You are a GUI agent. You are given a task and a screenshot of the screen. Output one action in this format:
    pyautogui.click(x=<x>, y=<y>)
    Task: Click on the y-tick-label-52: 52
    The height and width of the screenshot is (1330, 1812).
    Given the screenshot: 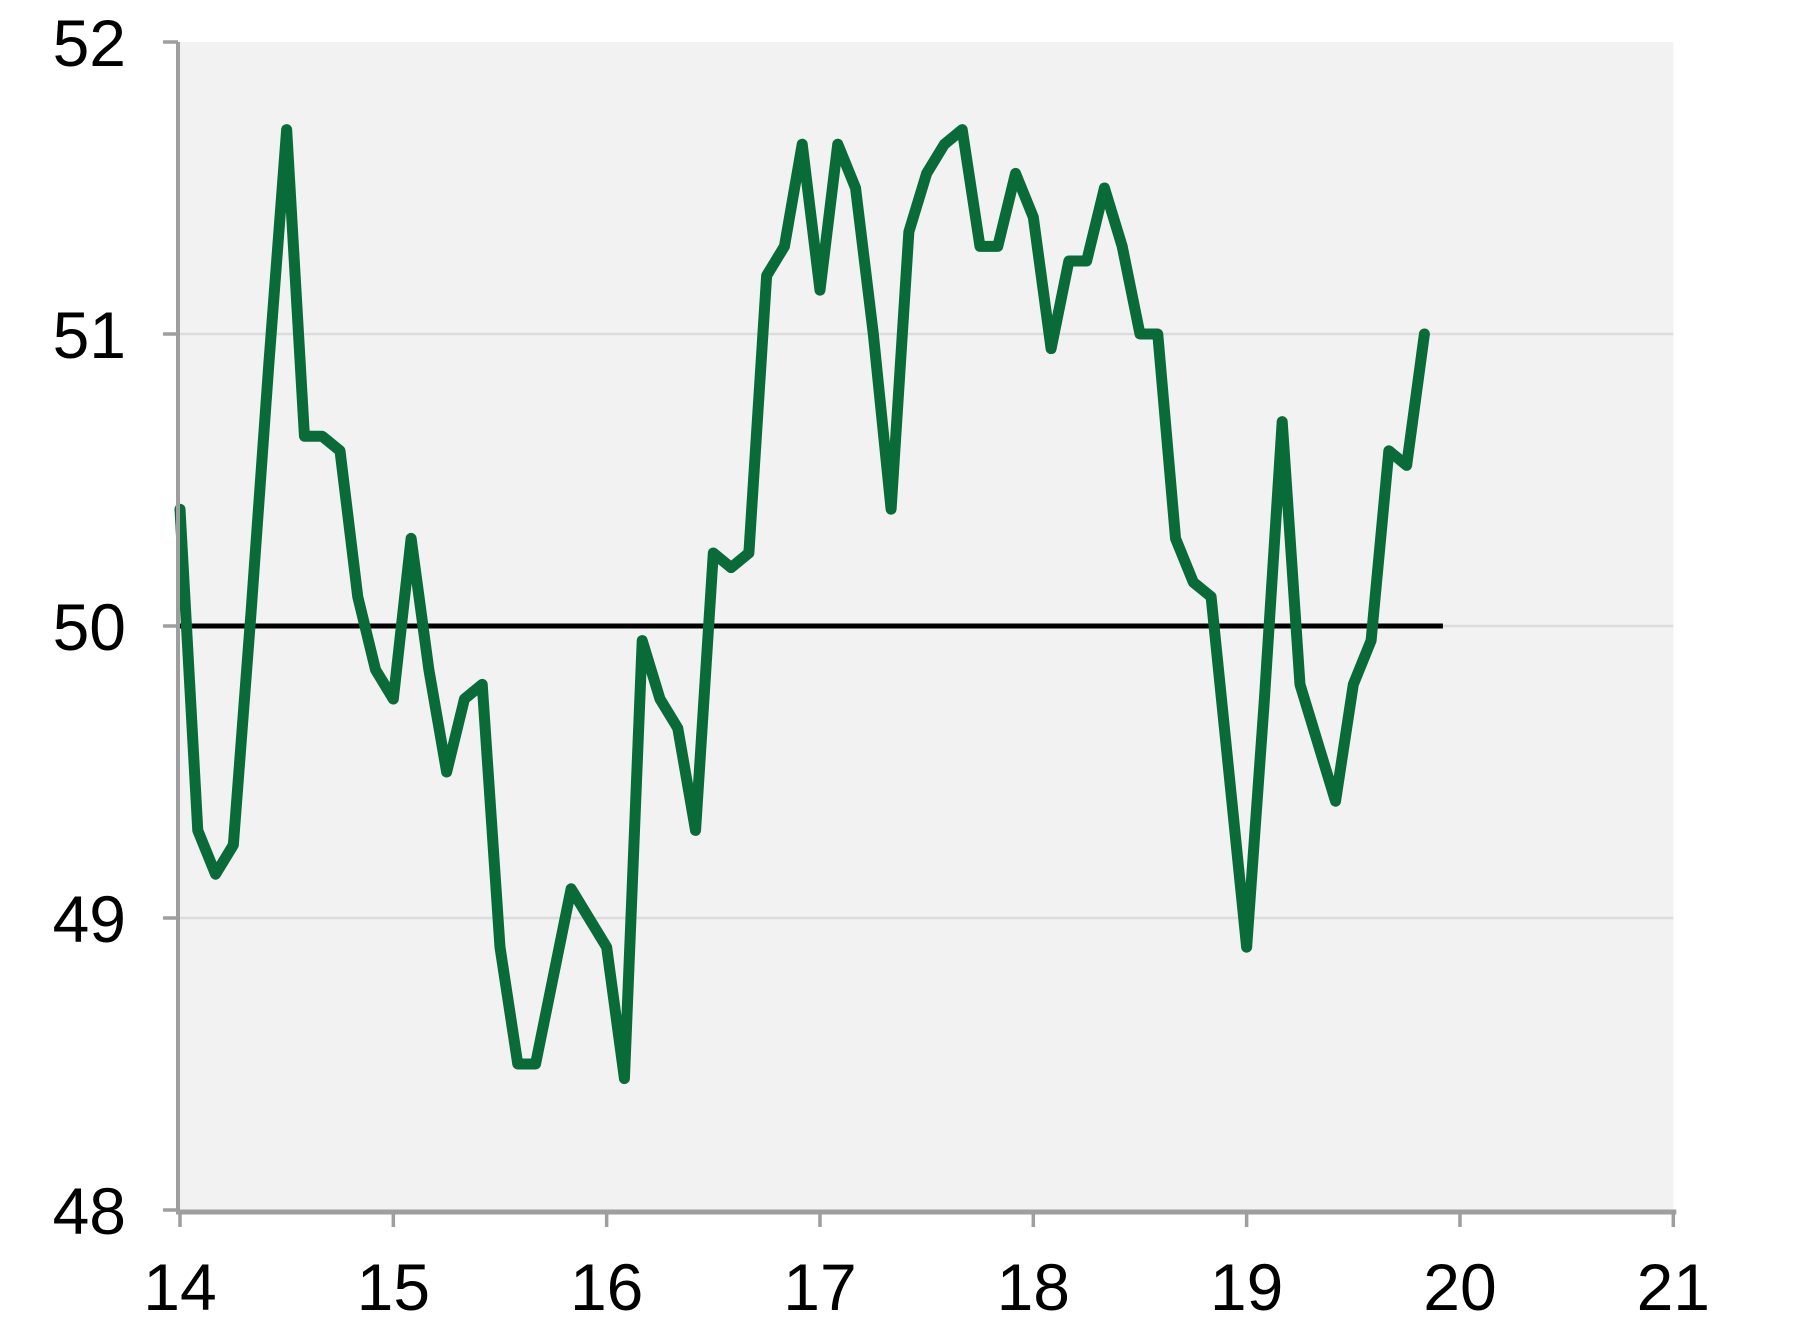 What is the action you would take?
    pyautogui.click(x=89, y=43)
    